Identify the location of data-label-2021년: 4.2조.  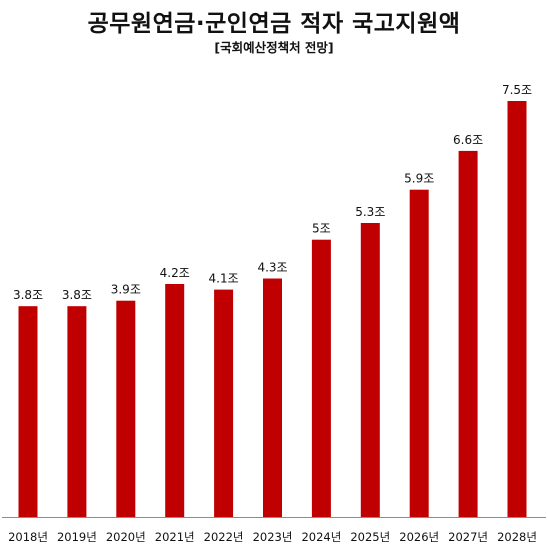
(175, 273).